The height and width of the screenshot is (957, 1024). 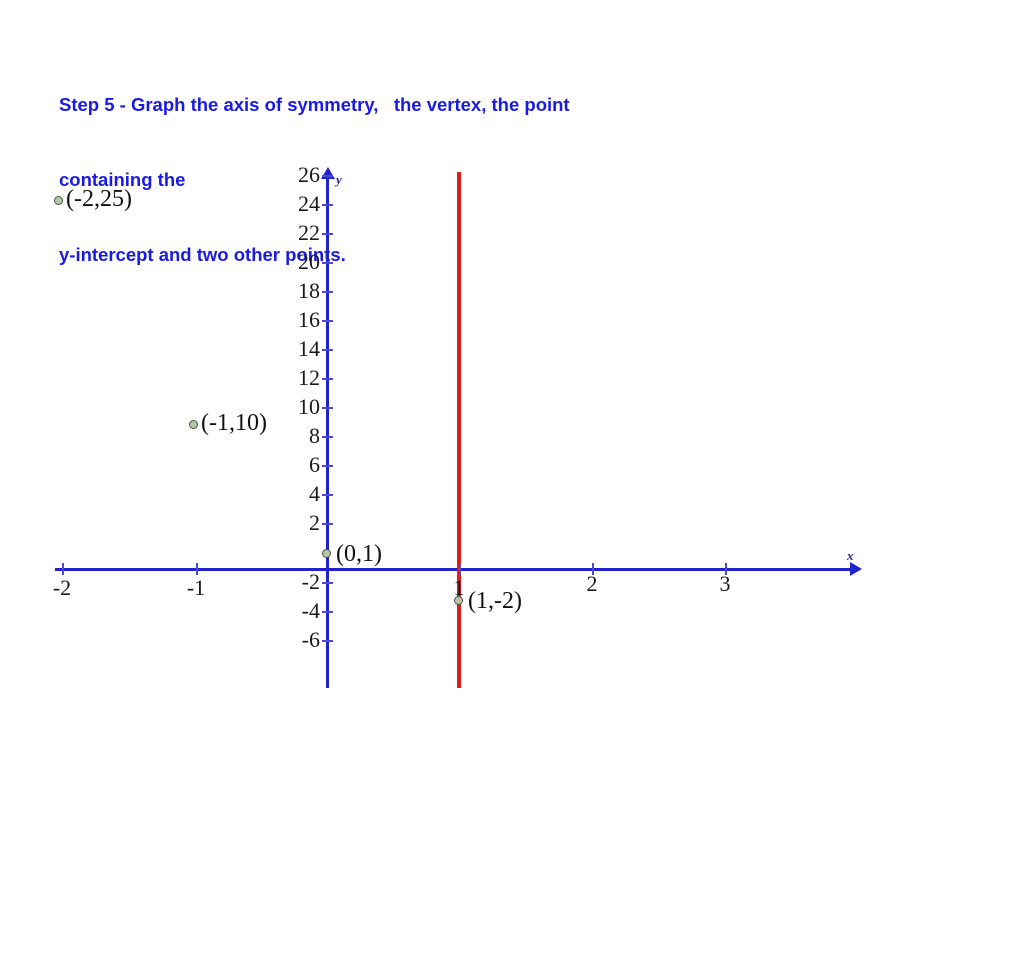 What do you see at coordinates (309, 261) in the screenshot?
I see `y-tick-label-text: 20` at bounding box center [309, 261].